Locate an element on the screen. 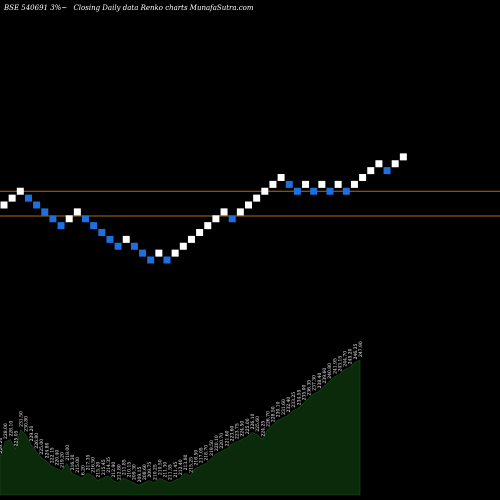 The width and height of the screenshot is (500, 500). volume-label: 223.60 is located at coordinates (232, 433).